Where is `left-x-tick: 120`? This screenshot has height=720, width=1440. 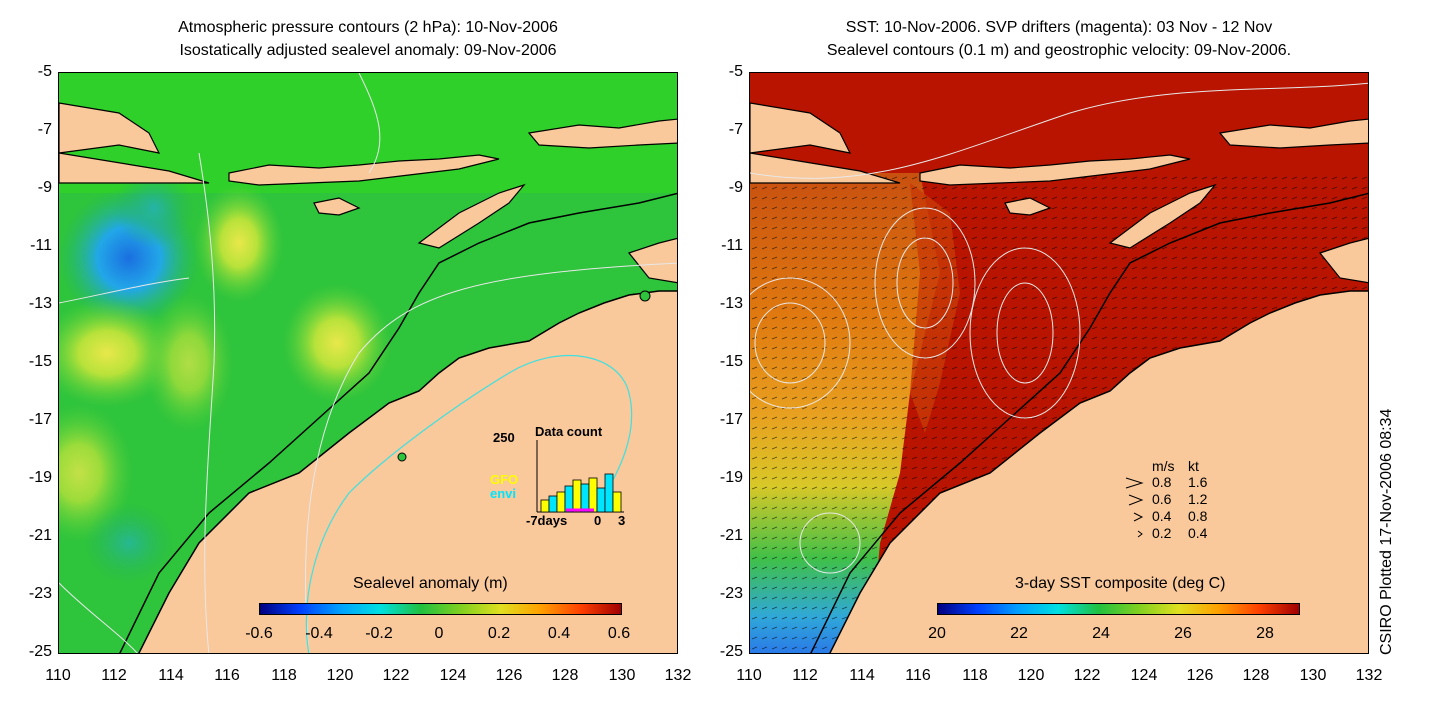 left-x-tick: 120 is located at coordinates (340, 675).